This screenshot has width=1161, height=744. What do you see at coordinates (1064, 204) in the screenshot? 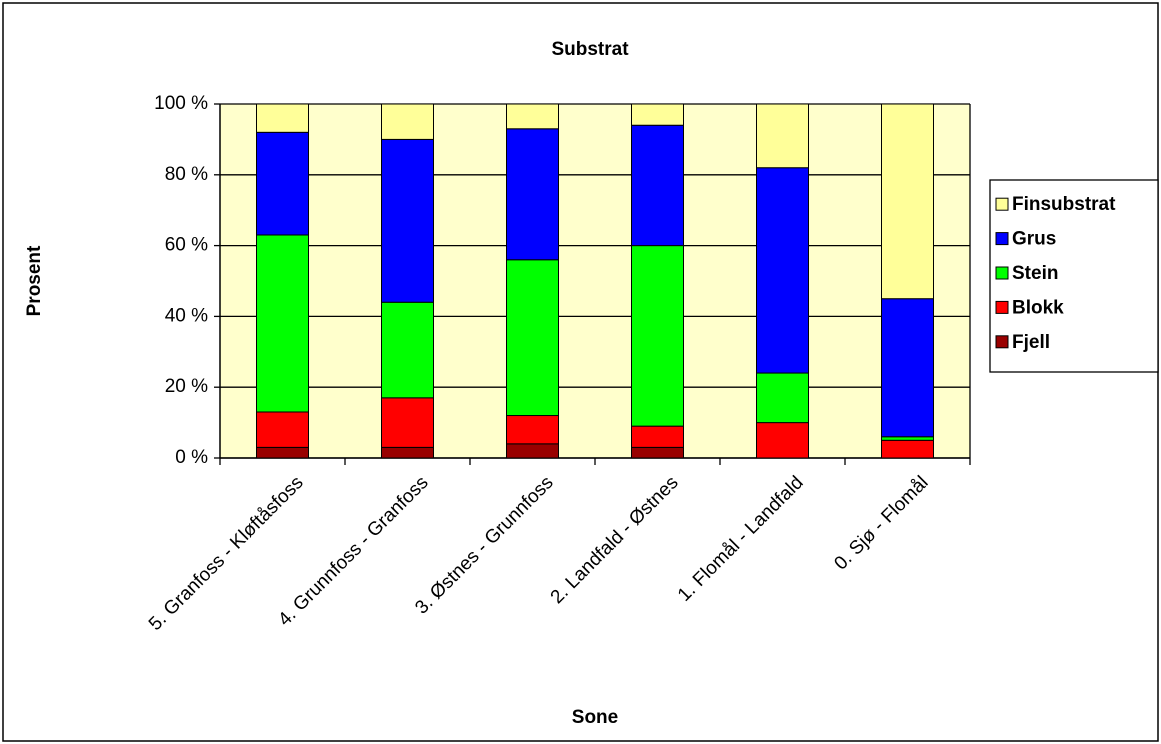
I see `legend-label: Finsubstrat` at bounding box center [1064, 204].